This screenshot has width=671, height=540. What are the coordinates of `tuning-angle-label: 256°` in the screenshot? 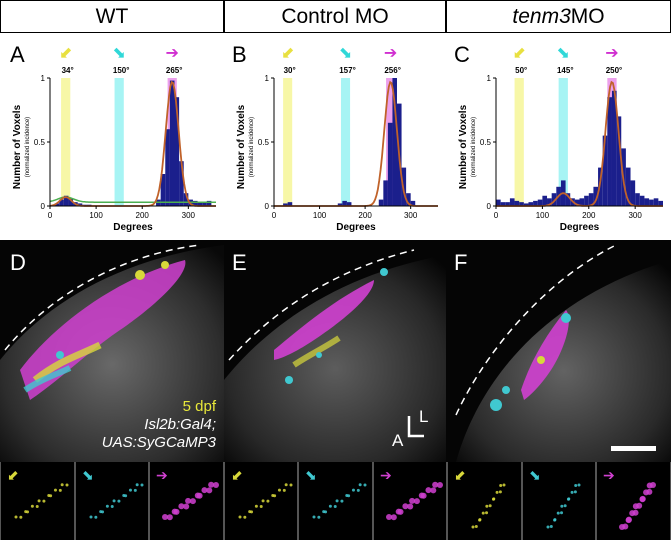 It's located at (392, 70).